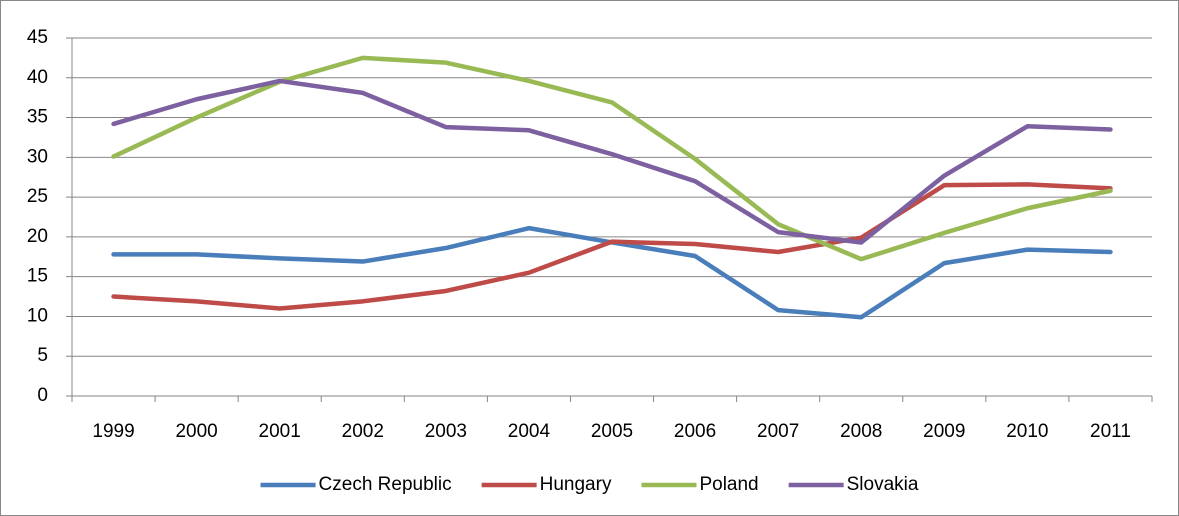 The height and width of the screenshot is (516, 1179). I want to click on x-tick-label: 2008, so click(861, 431).